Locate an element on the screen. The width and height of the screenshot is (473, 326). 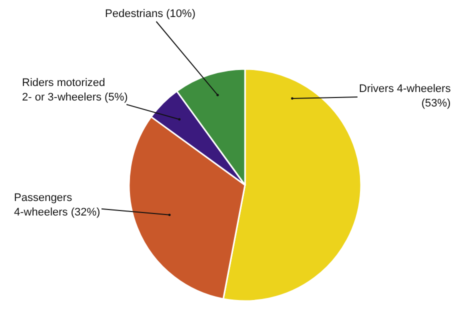
slice-label: Pedestrians (10%) is located at coordinates (150, 14).